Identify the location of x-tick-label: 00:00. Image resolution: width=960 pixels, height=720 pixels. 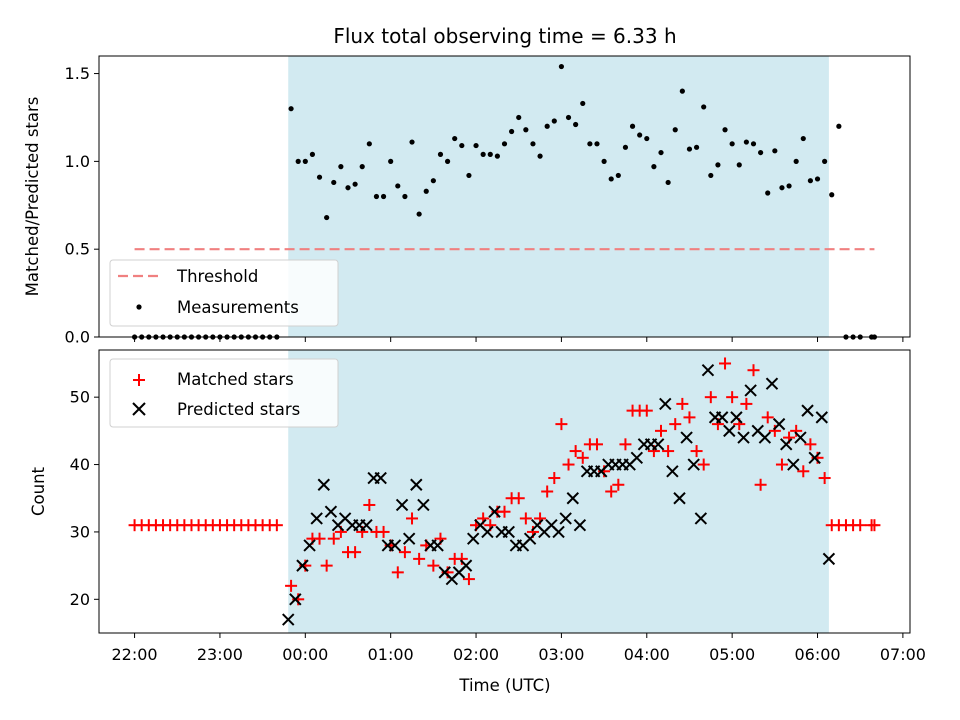
(305, 654).